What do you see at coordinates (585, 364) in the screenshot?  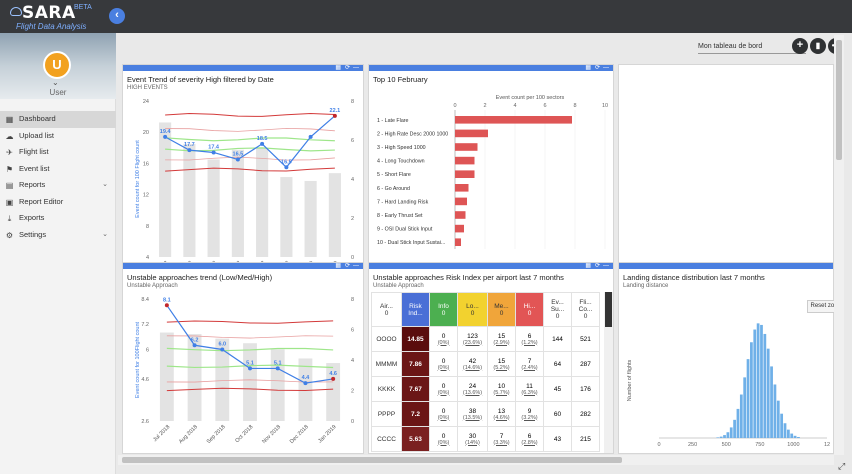 I see `cell-value: 287` at bounding box center [585, 364].